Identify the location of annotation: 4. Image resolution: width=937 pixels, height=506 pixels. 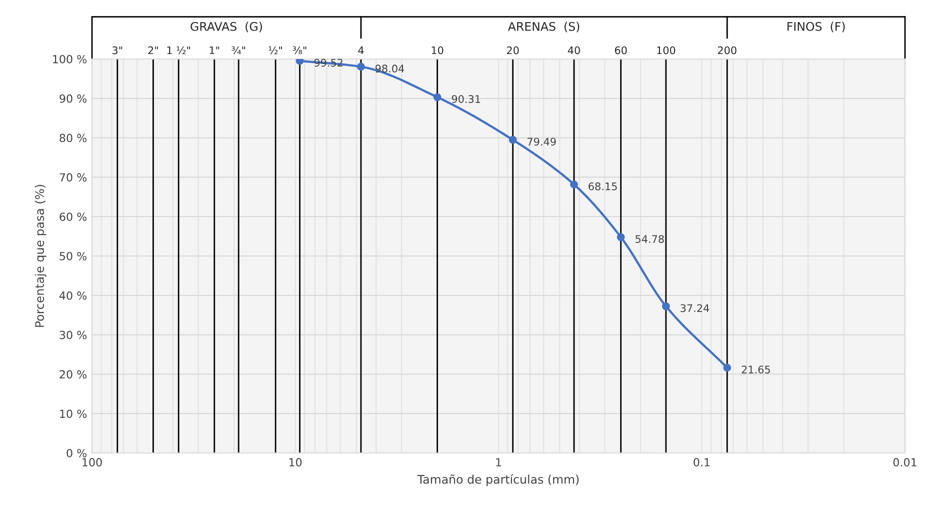
(361, 50).